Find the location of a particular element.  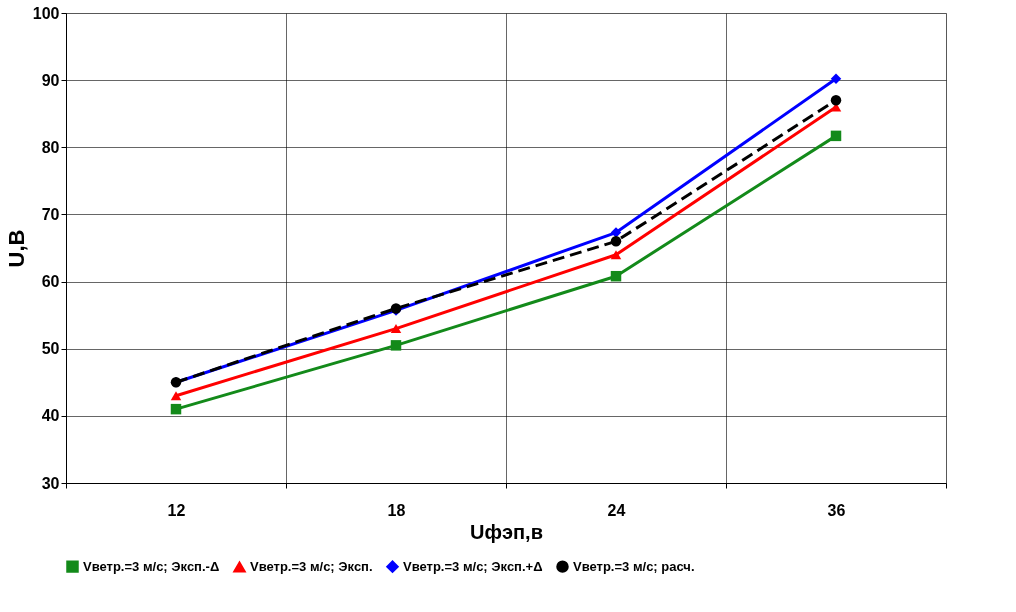

legend-label: Vветр.=3 м/с; расч. is located at coordinates (634, 566).